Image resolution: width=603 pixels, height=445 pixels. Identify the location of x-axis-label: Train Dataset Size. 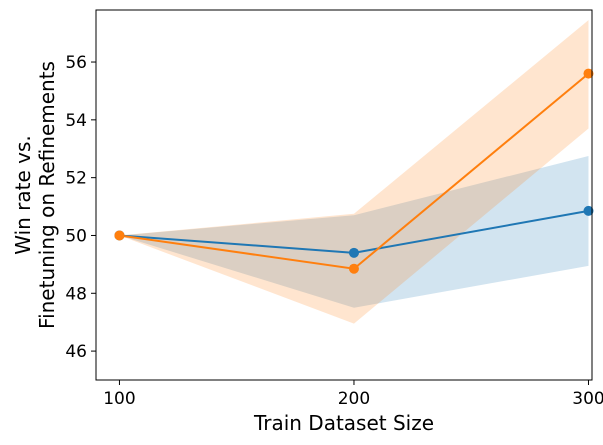
(343, 423).